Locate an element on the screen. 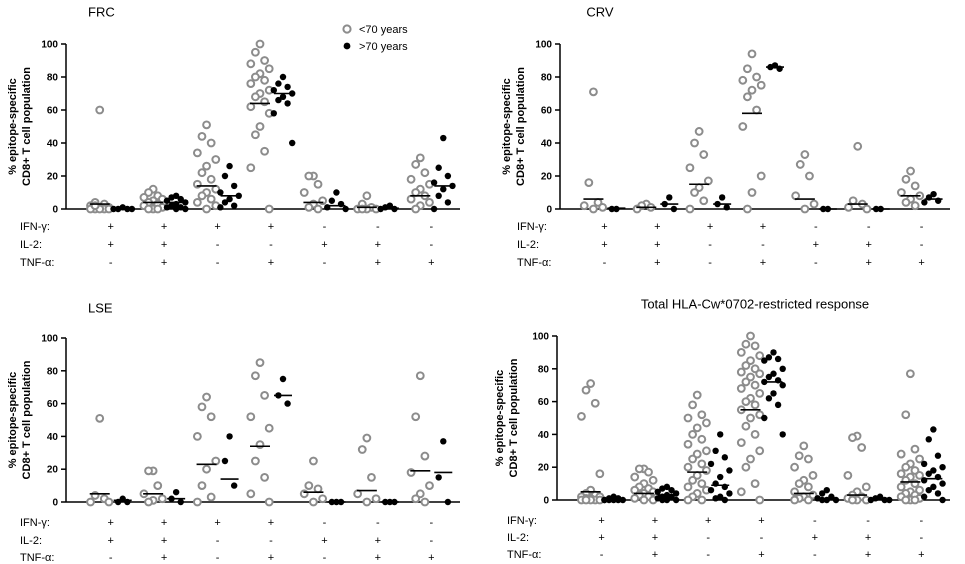  chart-title: CRV is located at coordinates (600, 11).